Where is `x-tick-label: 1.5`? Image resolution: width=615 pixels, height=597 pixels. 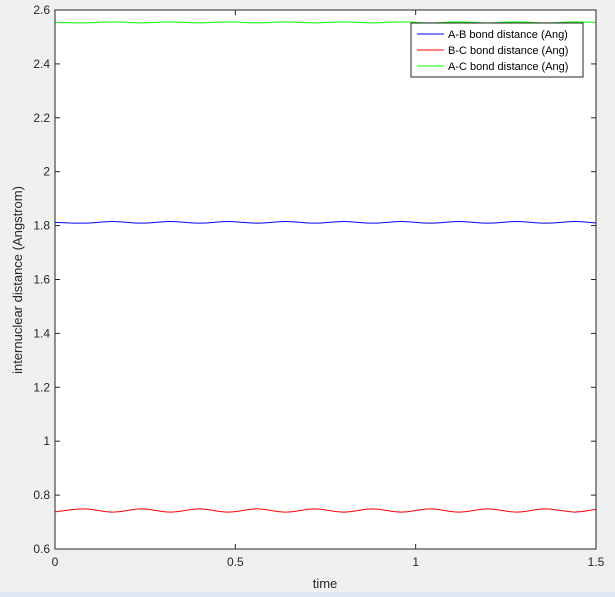 x-tick-label: 1.5 is located at coordinates (596, 562).